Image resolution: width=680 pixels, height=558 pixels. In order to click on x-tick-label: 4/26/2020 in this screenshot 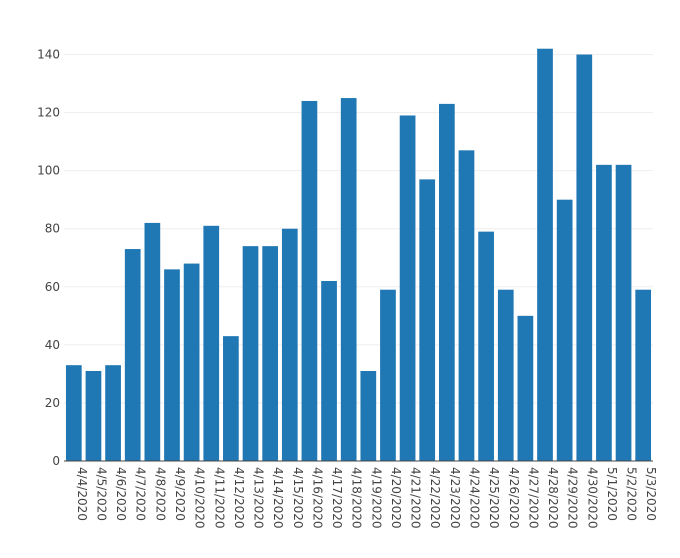, I will do `click(514, 498)`.